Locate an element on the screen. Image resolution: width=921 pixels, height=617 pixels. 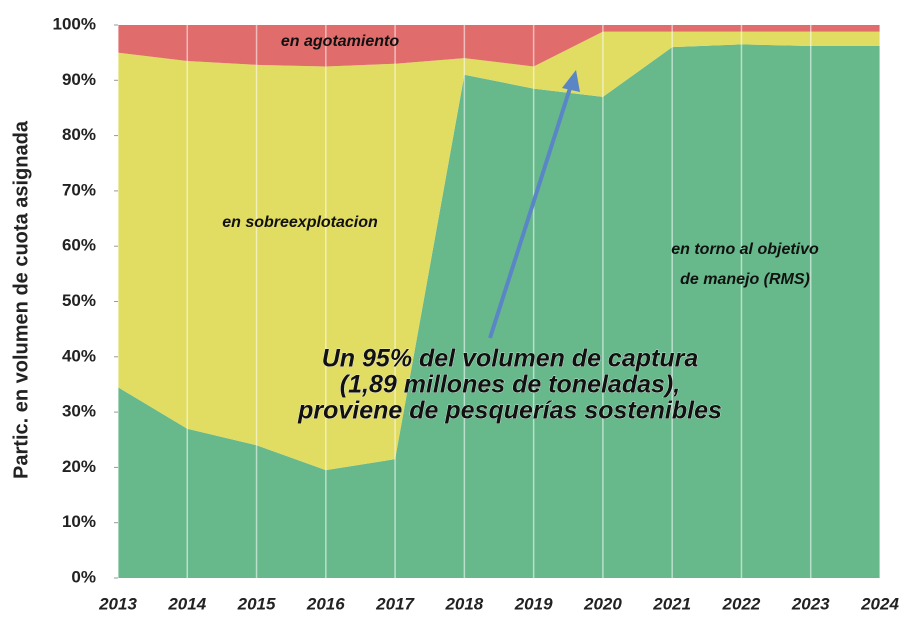
arrow-head is located at coordinates (571, 81).